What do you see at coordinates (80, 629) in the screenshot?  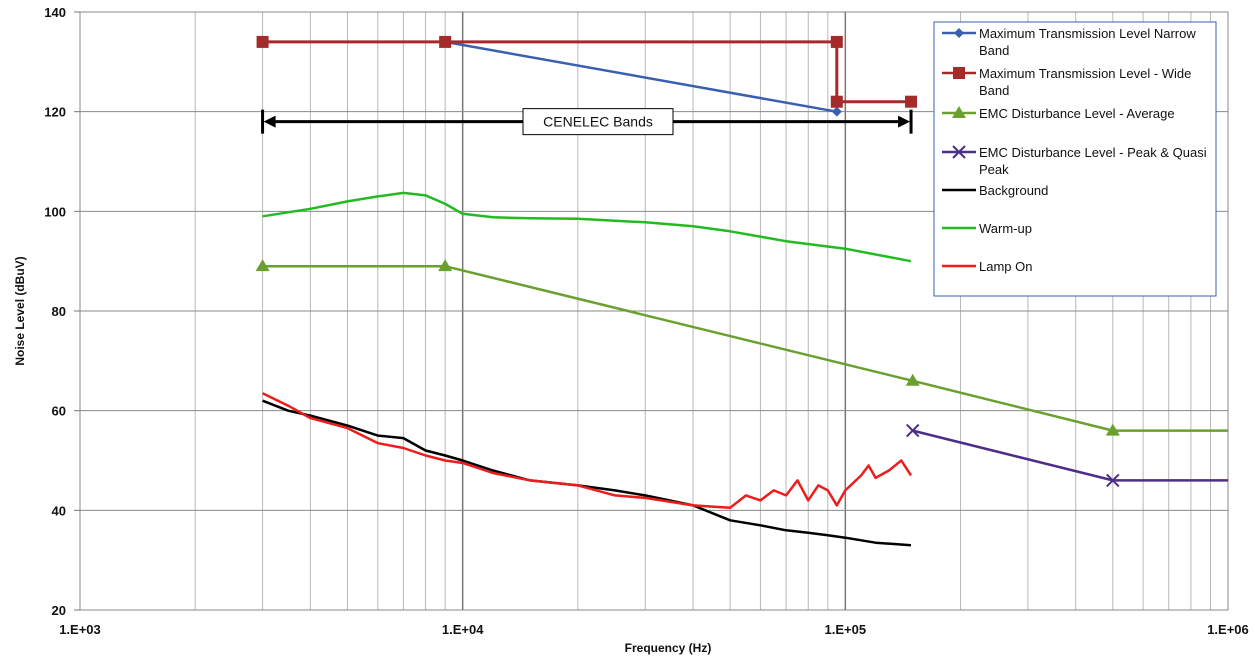 I see `x-tick-label: 1.E+03` at bounding box center [80, 629].